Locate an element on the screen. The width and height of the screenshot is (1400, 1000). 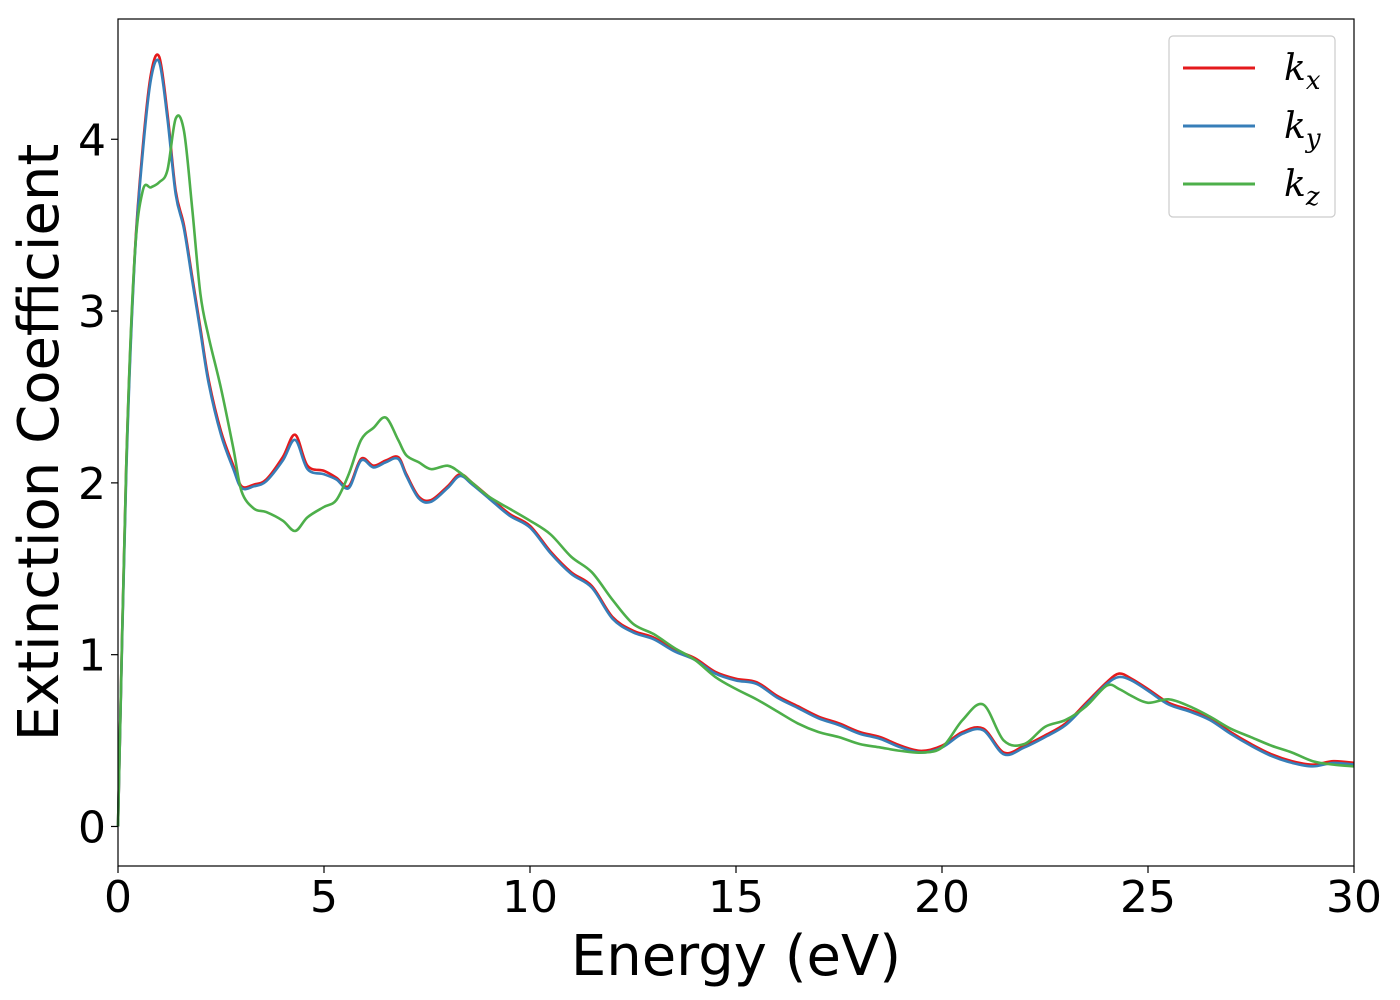
legend-label-y: ky is located at coordinates (1302, 130).